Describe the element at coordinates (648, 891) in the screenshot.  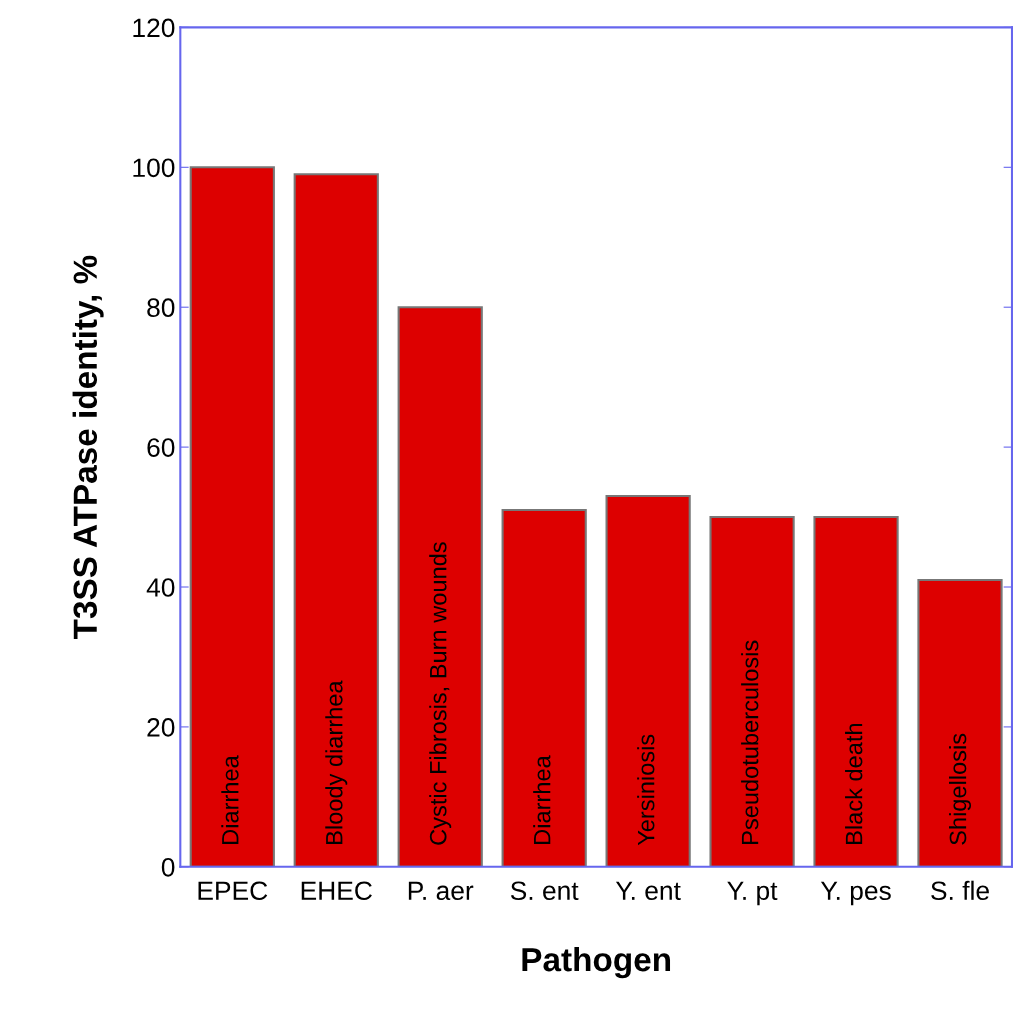
I see `x-tick-label: Y. ent` at that location.